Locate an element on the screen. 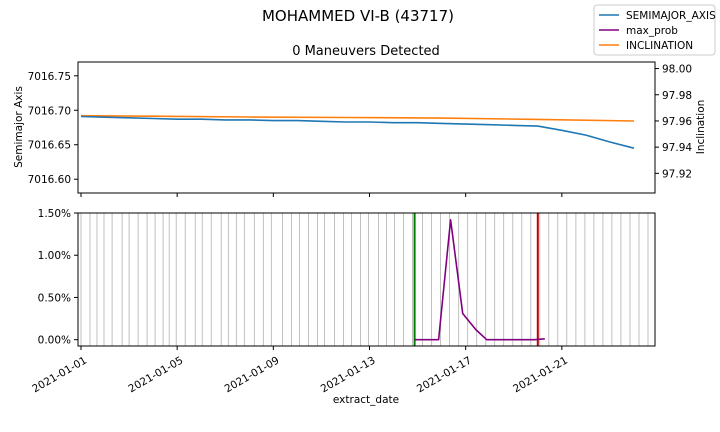 The width and height of the screenshot is (720, 432). bottom-y-tick-label: 1.00% is located at coordinates (54, 256).